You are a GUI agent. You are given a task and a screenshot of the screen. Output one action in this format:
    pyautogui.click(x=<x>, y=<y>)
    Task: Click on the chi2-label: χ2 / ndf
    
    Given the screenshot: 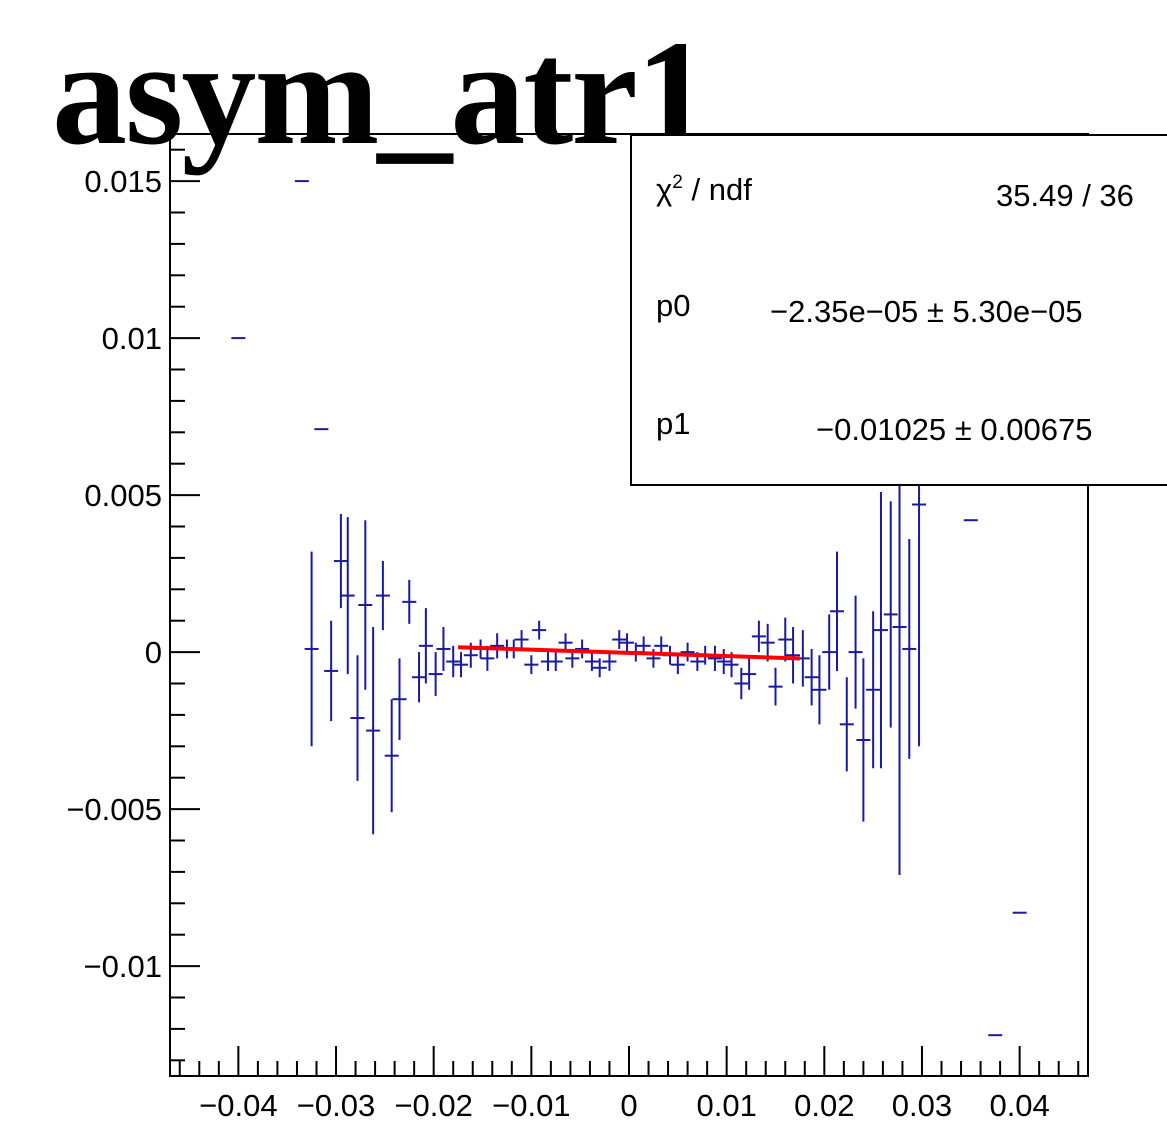 What is the action you would take?
    pyautogui.click(x=704, y=189)
    